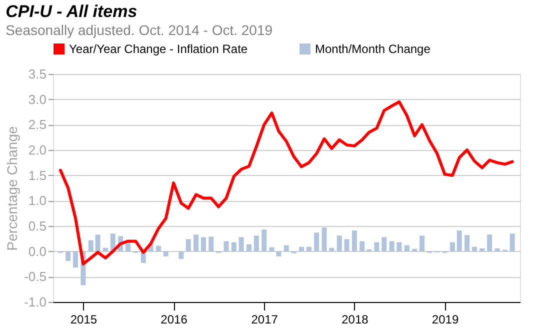  What do you see at coordinates (84, 319) in the screenshot?
I see `x-tick-label: 2015` at bounding box center [84, 319].